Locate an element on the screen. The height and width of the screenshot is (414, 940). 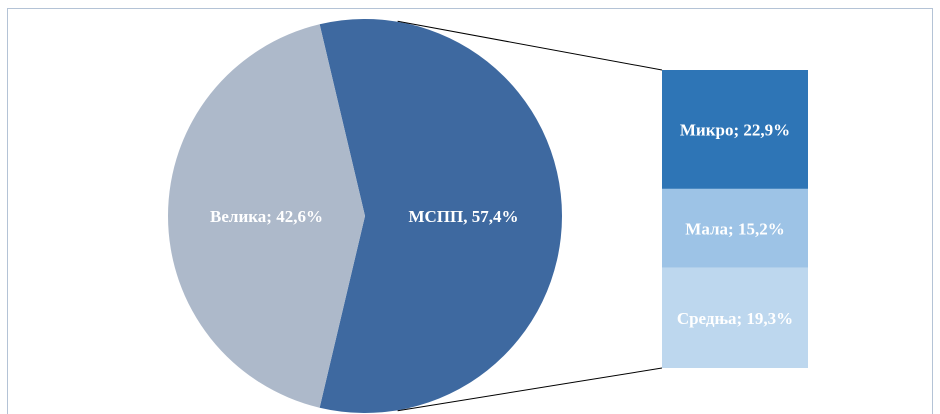
slice-label: Велика; 42,6% is located at coordinates (266, 216).